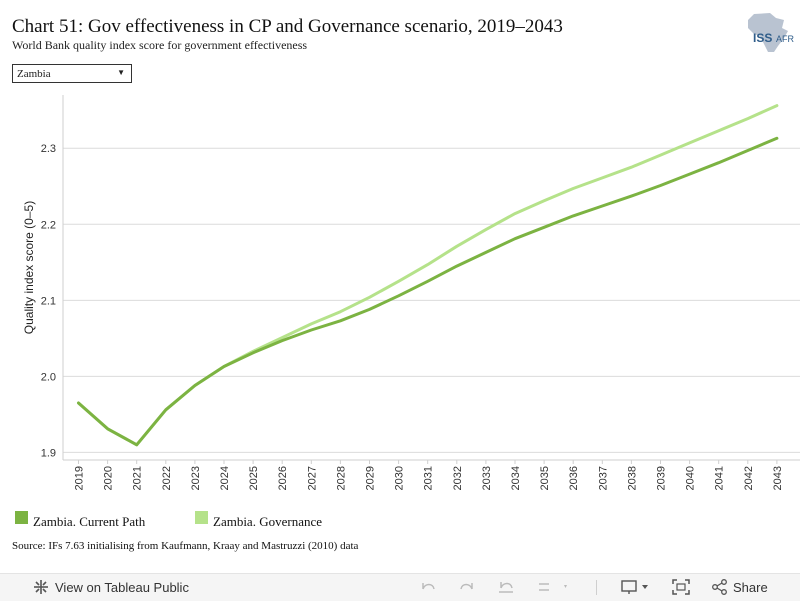 The image size is (800, 601). What do you see at coordinates (201, 517) in the screenshot?
I see `legend-swatch-governance` at bounding box center [201, 517].